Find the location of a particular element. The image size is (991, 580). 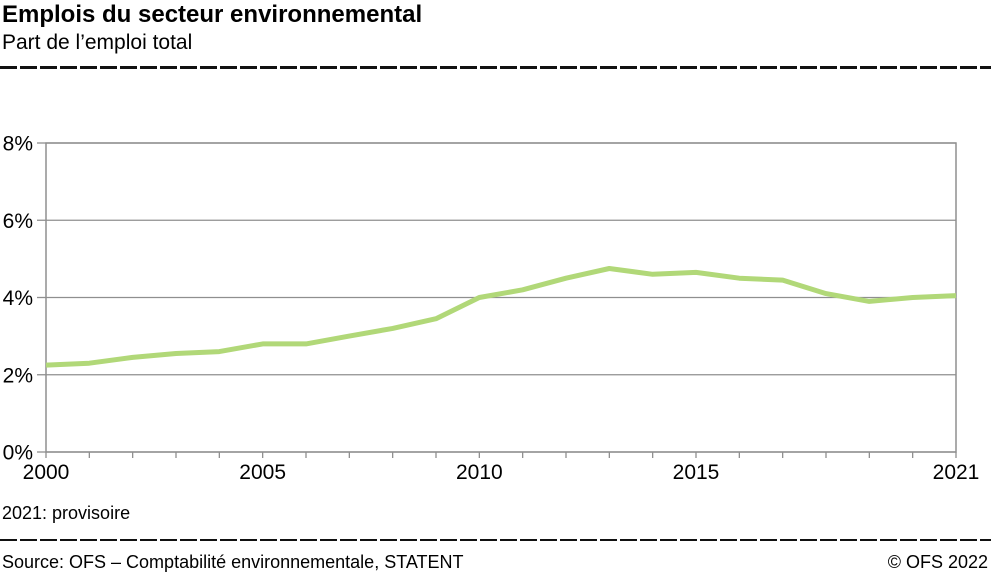

footer-divider is located at coordinates (495, 540).